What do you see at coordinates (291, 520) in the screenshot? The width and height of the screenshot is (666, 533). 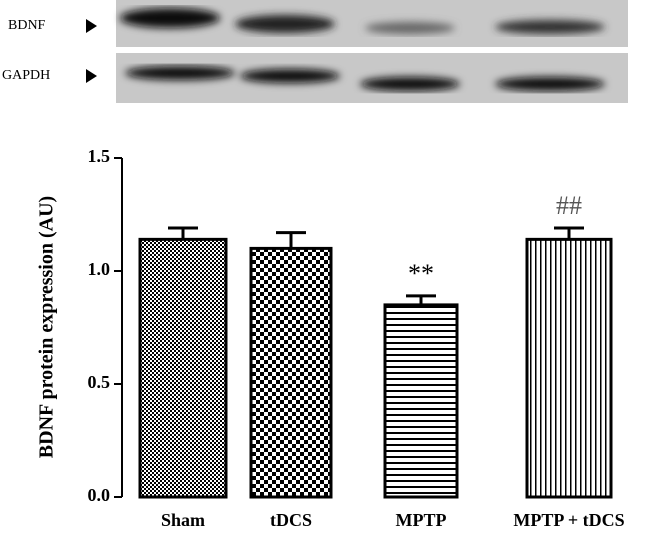 I see `x-tick-label: tDCS` at bounding box center [291, 520].